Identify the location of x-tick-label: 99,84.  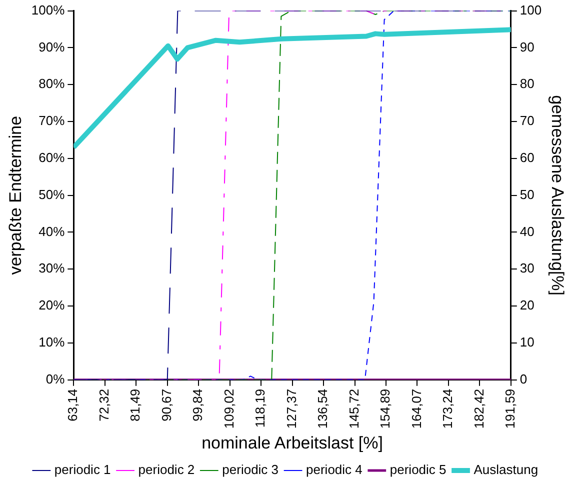
(198, 405).